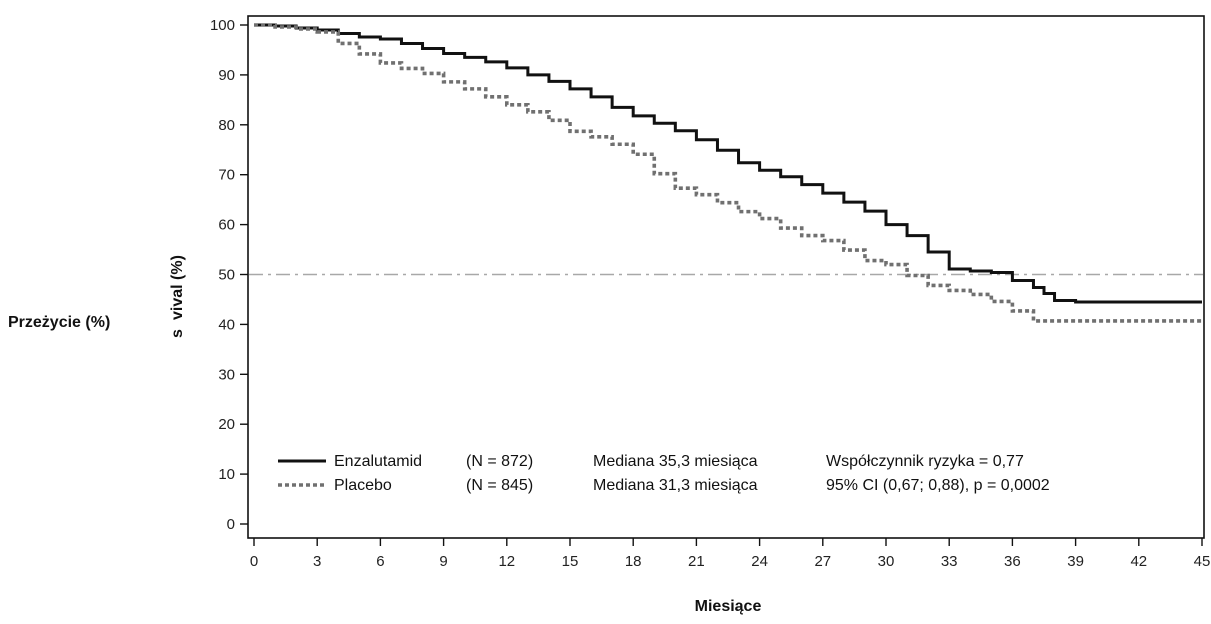 This screenshot has height=624, width=1211. Describe the element at coordinates (226, 275) in the screenshot. I see `y-tick-label: 50` at that location.